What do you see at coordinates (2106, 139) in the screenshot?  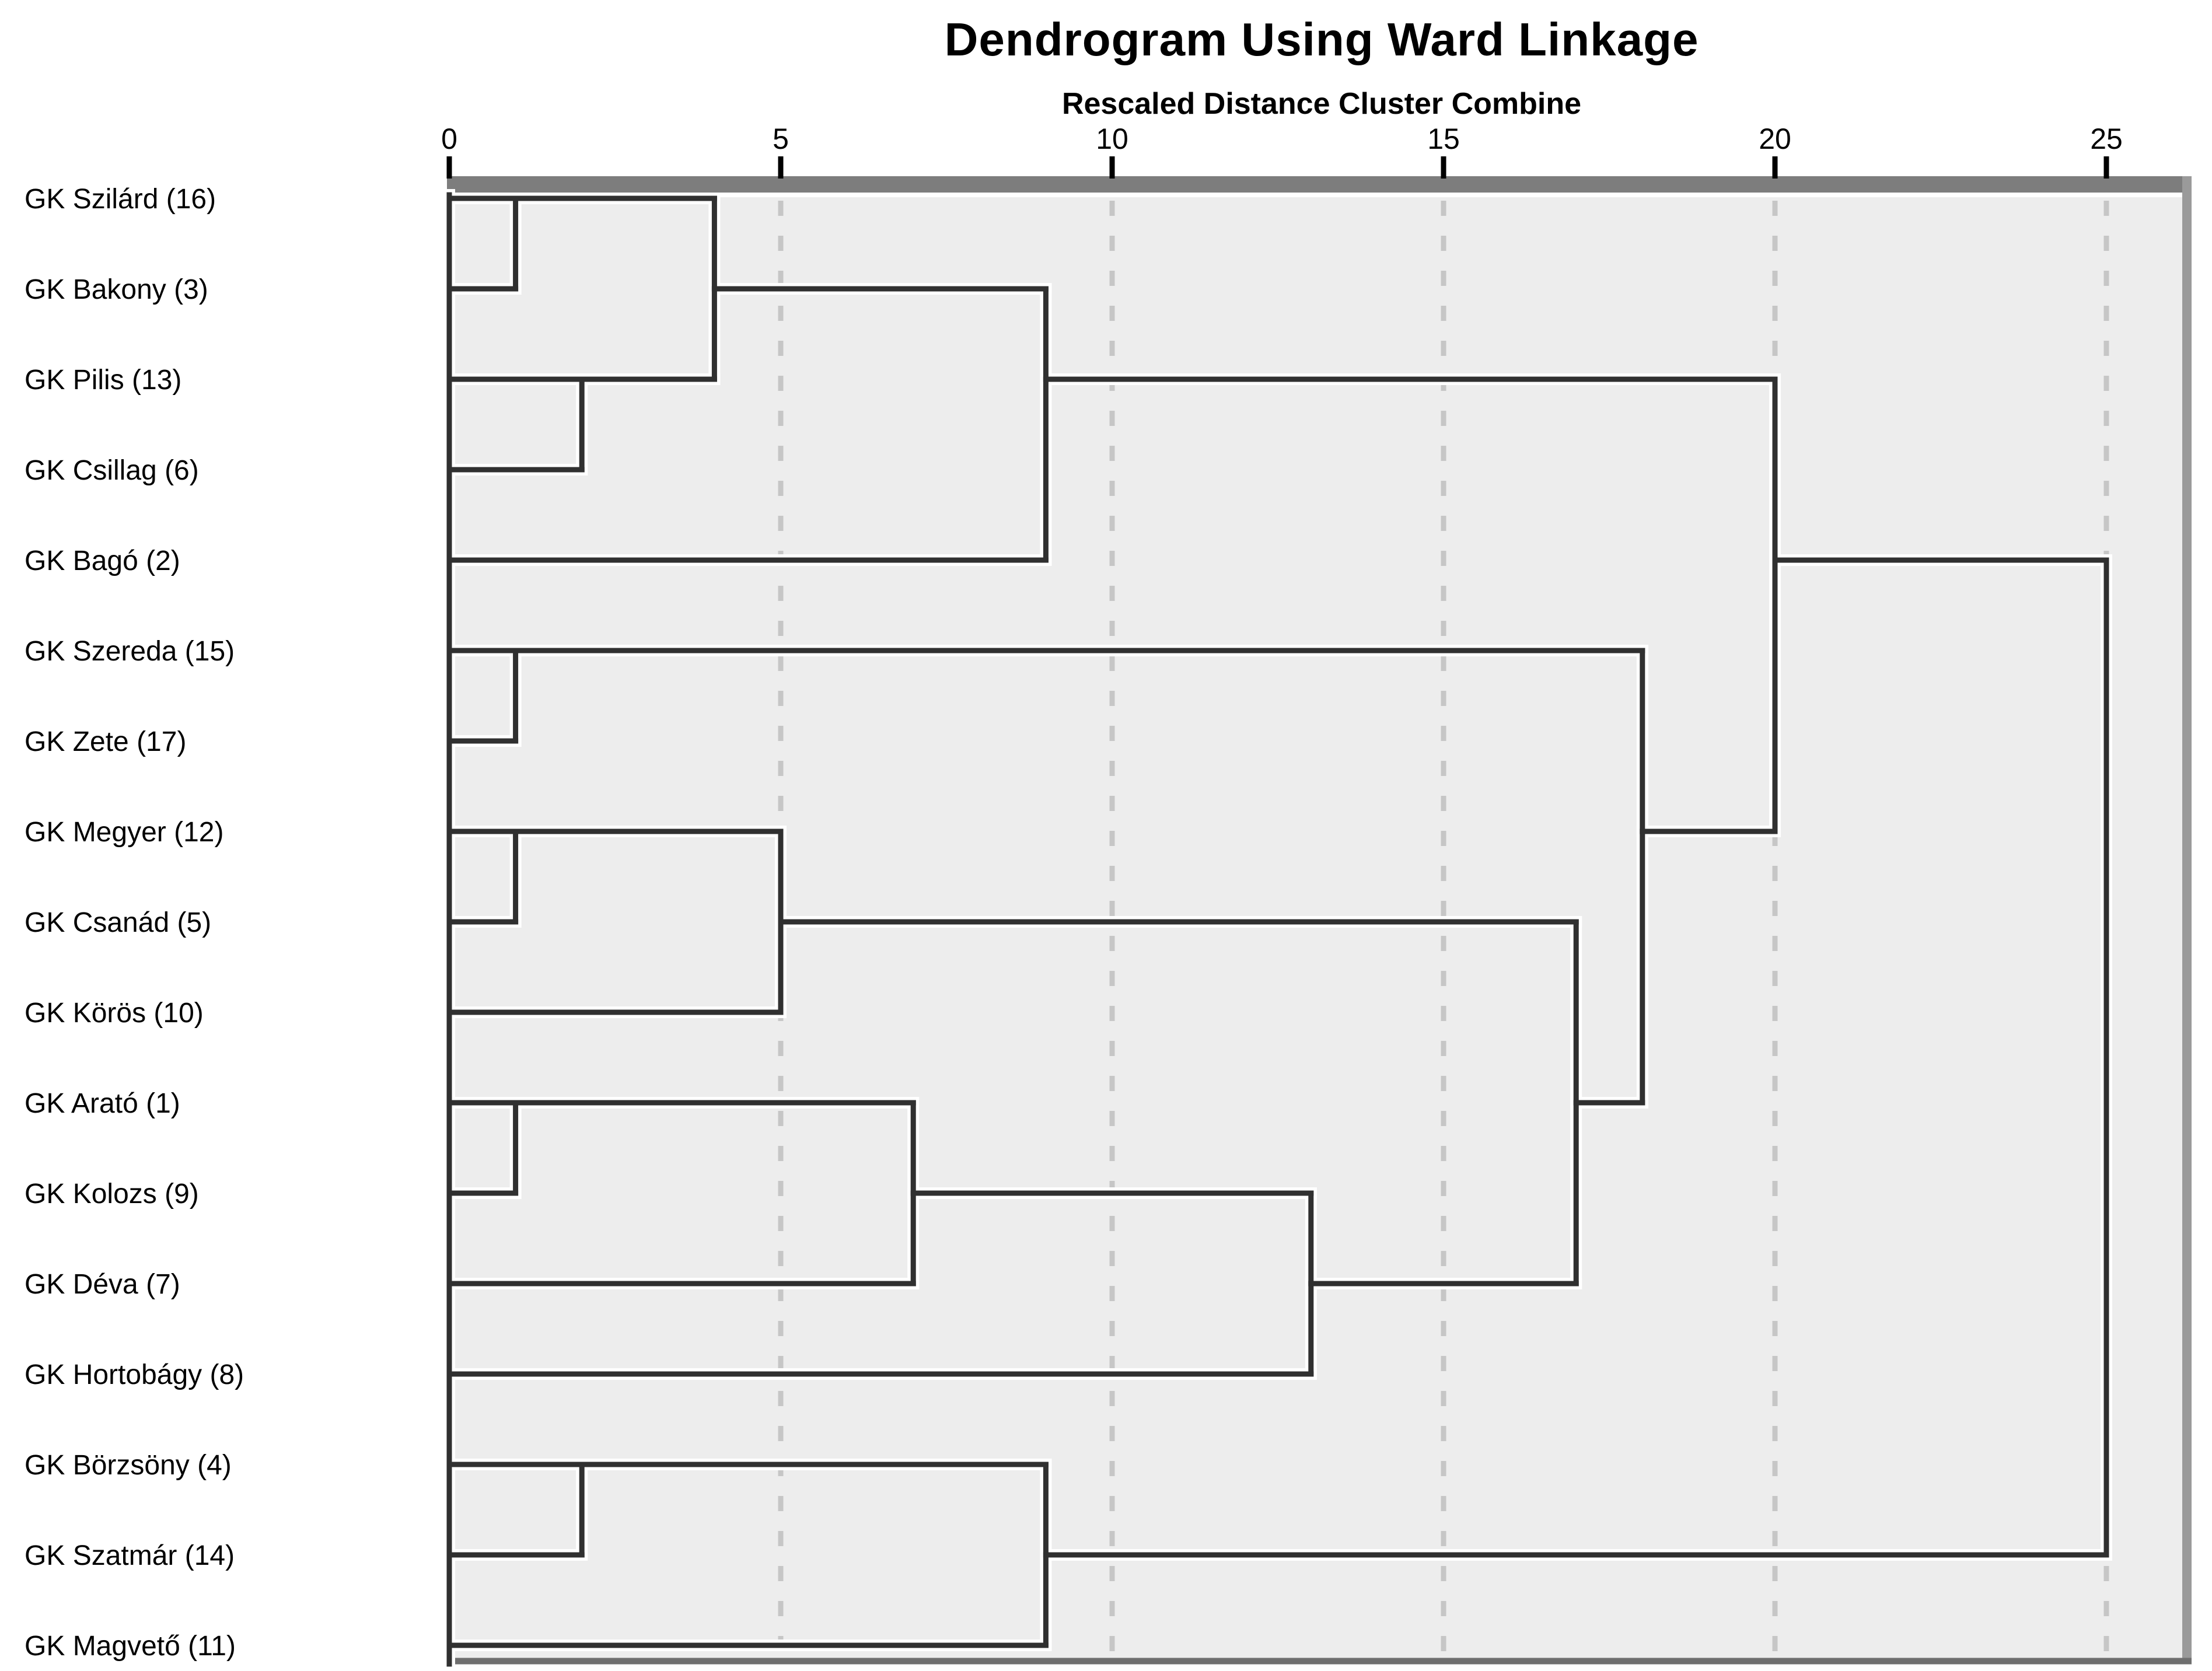 I see `axis-tick-label: 25` at bounding box center [2106, 139].